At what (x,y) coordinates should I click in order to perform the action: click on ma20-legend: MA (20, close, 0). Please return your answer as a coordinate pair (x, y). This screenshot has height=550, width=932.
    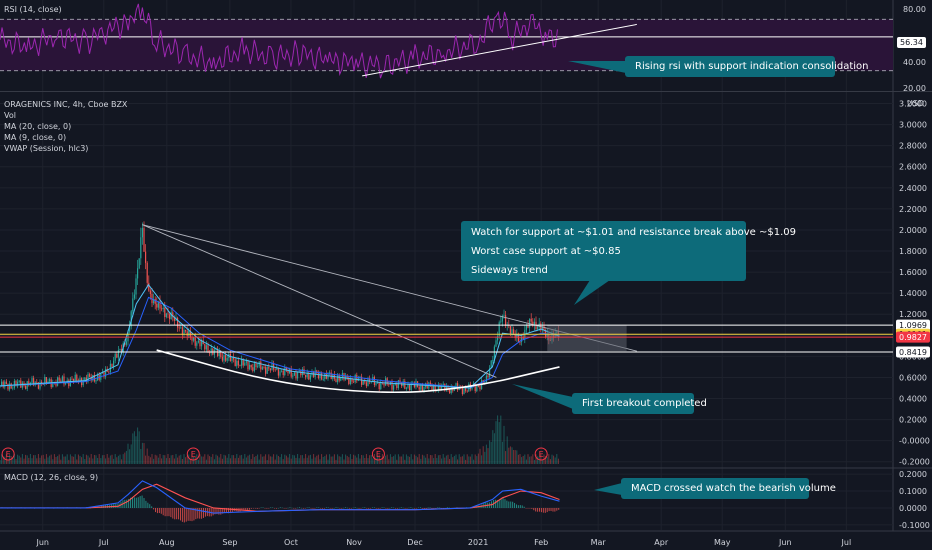
    Looking at the image, I should click on (38, 126).